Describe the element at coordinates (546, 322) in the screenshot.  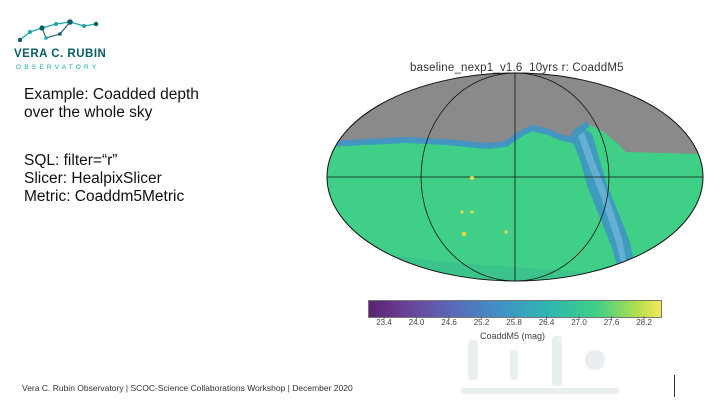
I see `colorbar-tick-label: 26.4` at that location.